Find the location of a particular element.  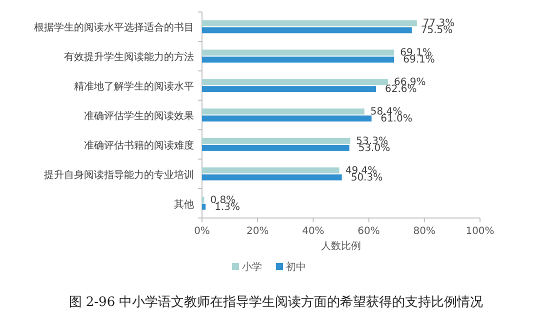

data-label: 61.0% is located at coordinates (396, 119).